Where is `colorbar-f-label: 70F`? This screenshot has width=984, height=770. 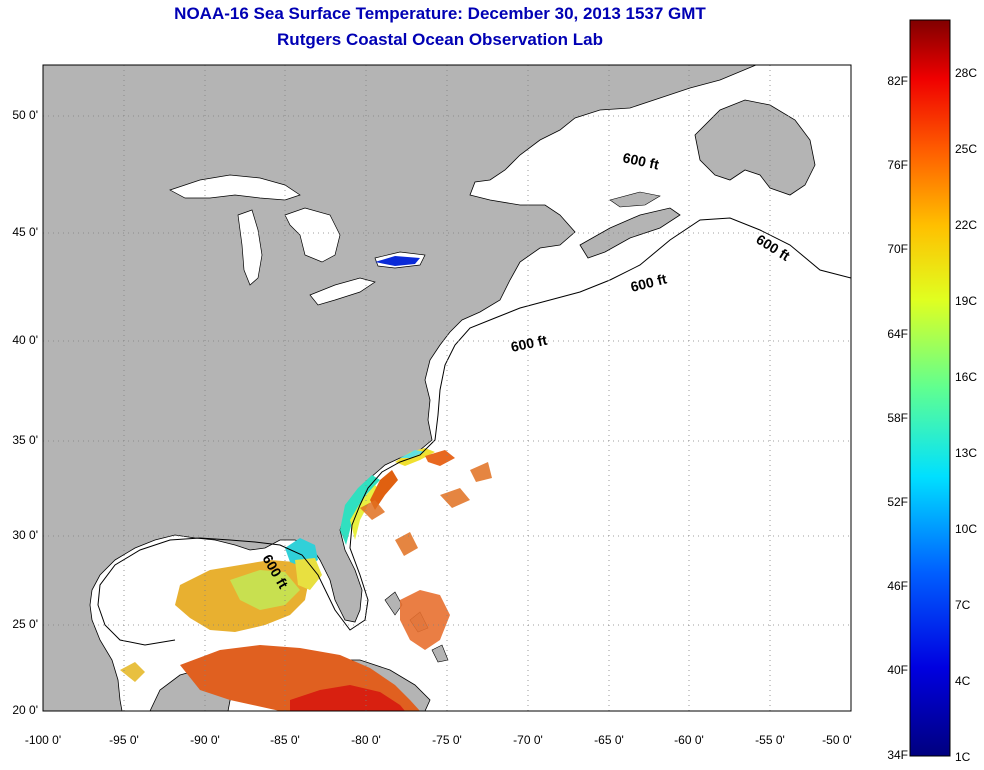 colorbar-f-label: 70F is located at coordinates (897, 249).